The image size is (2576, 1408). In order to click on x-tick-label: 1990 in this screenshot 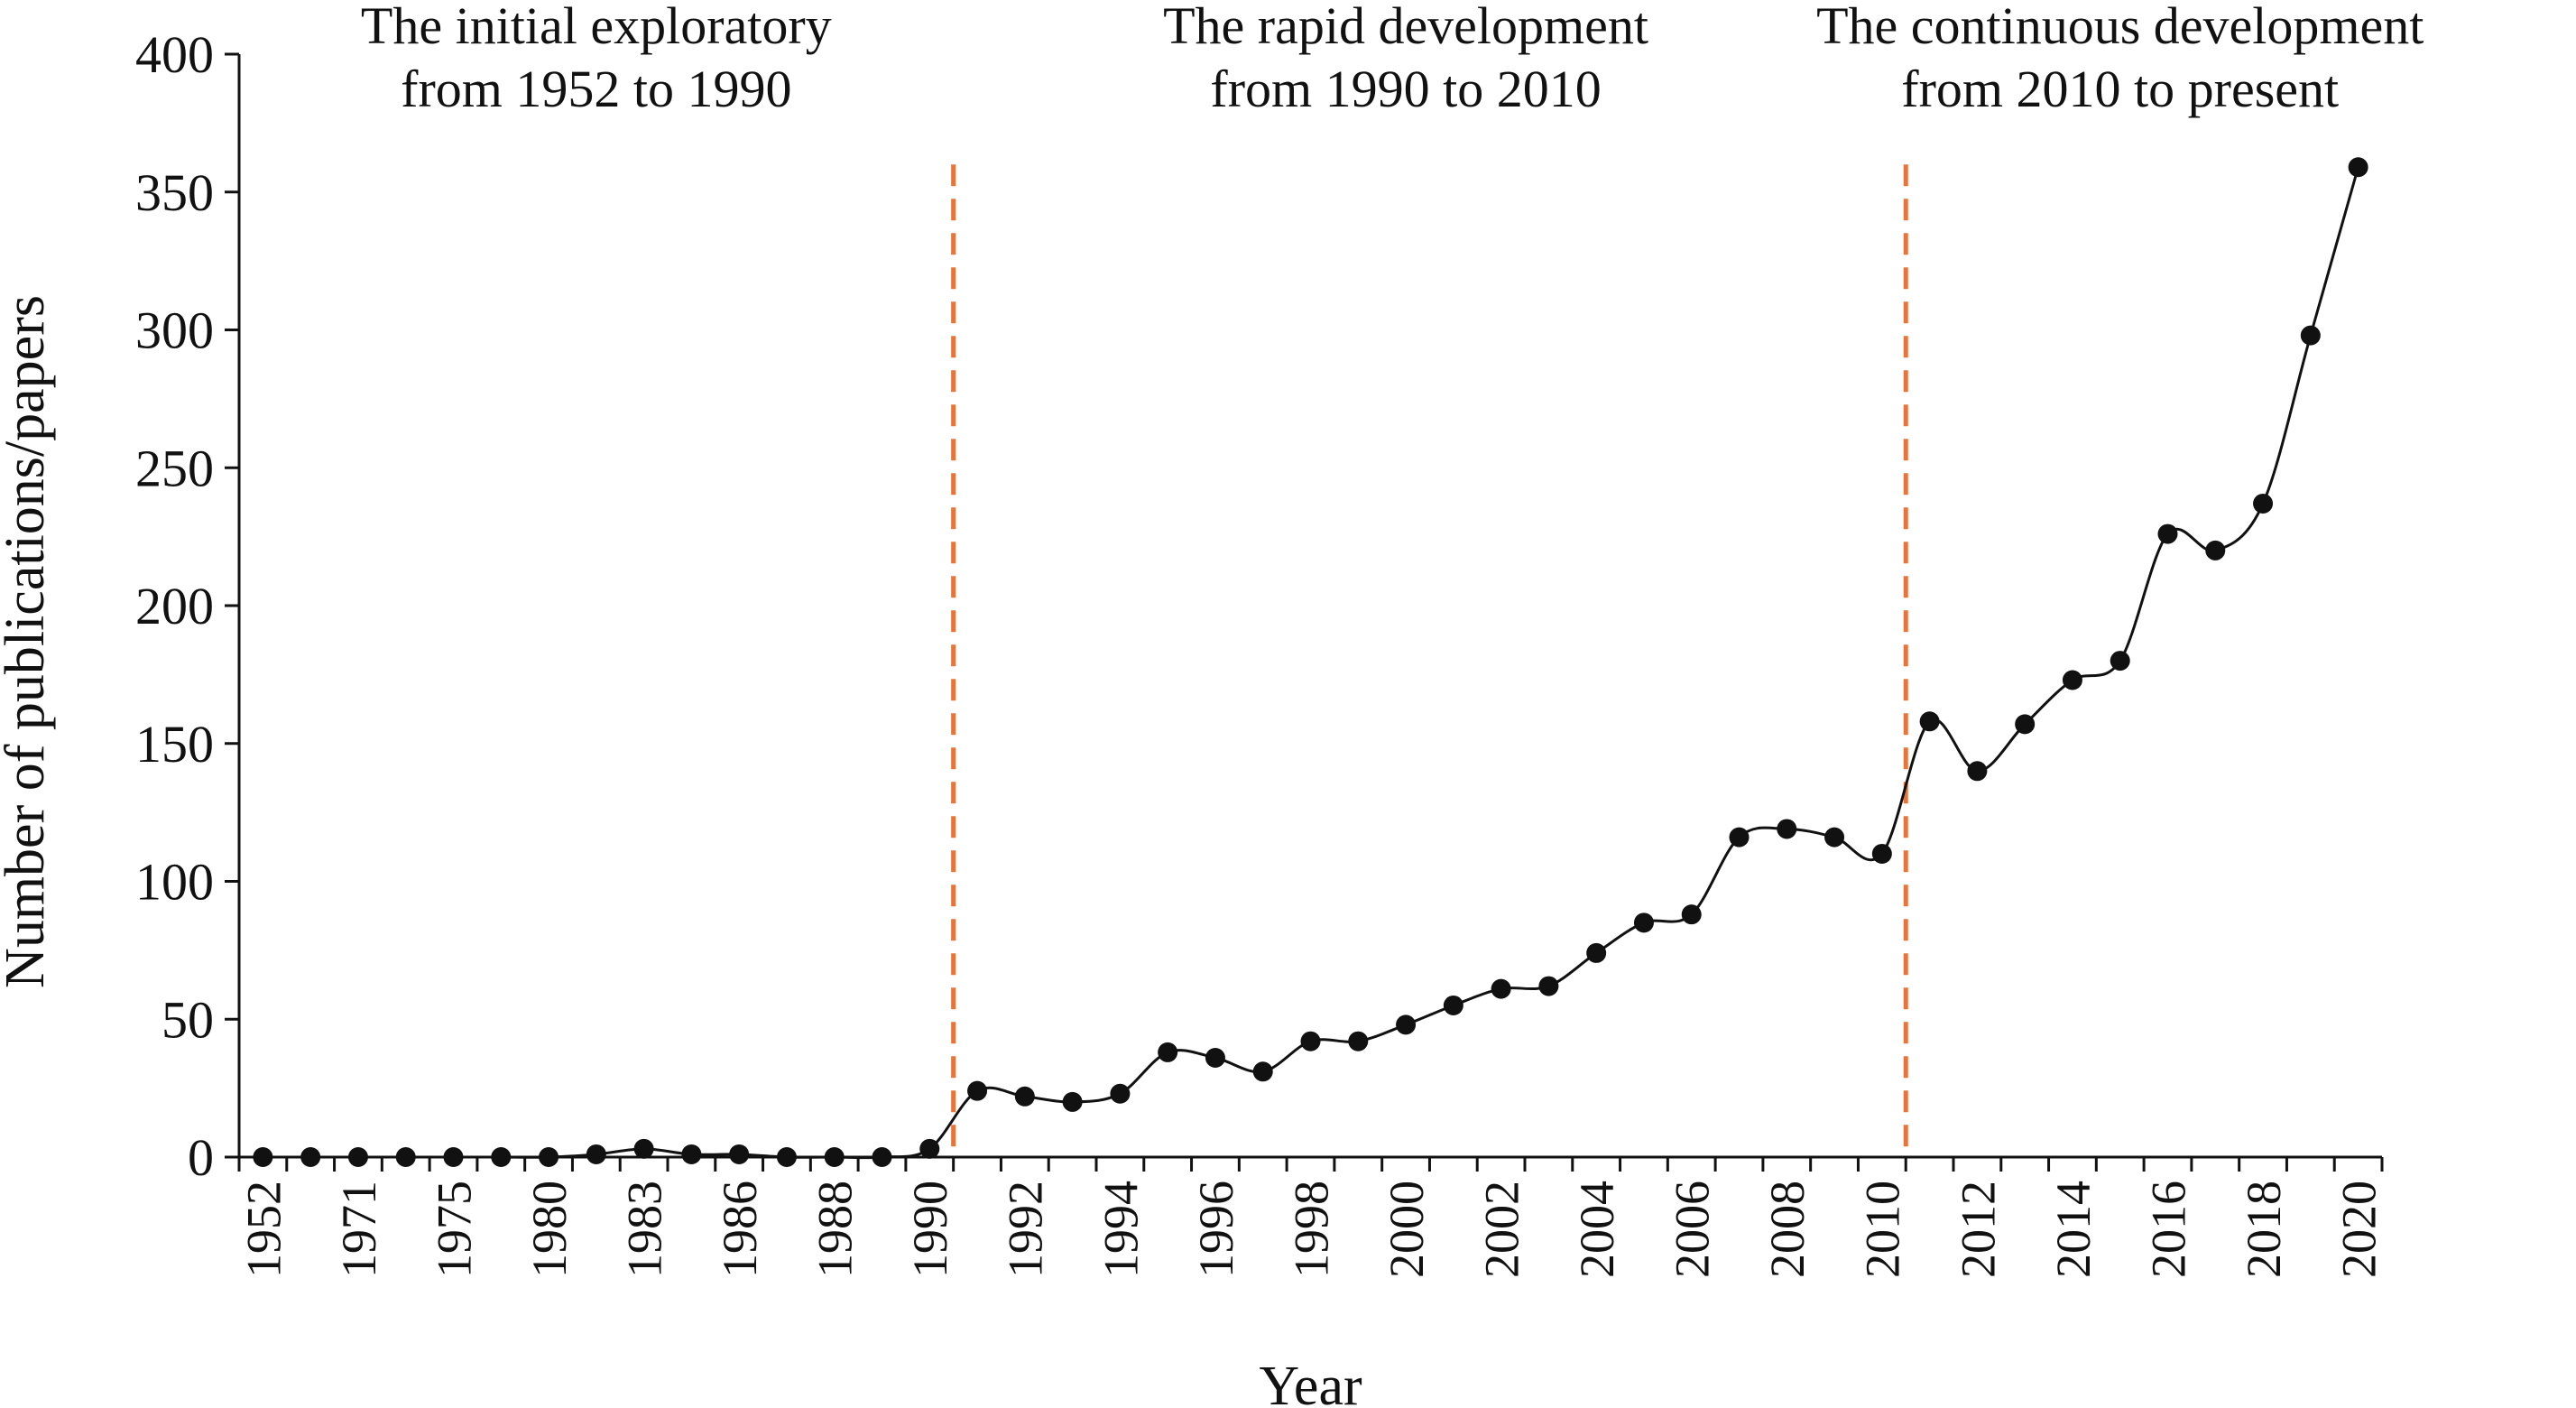, I will do `click(930, 1229)`.